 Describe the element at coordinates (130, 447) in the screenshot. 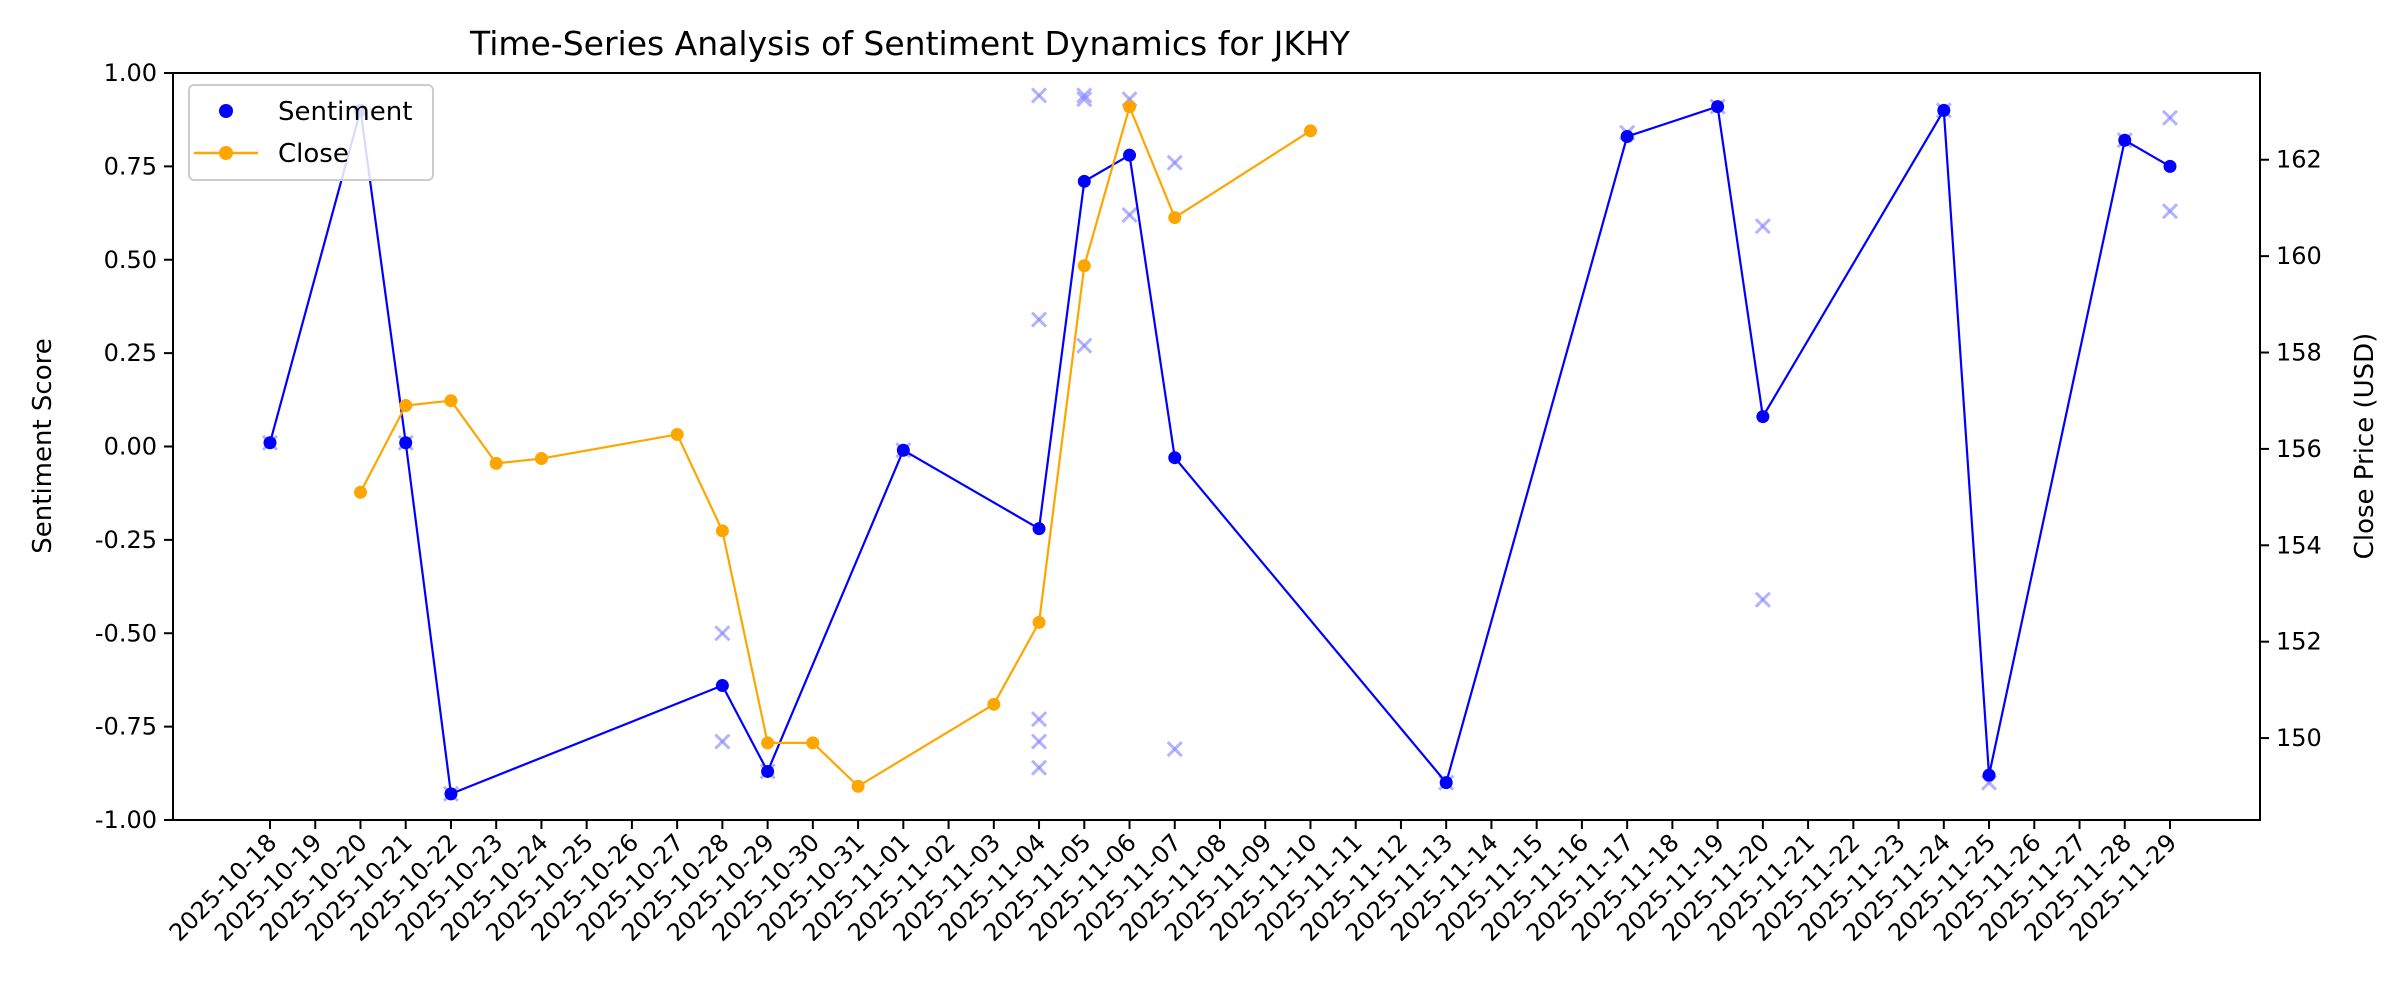

I see `y-left-tick-label: 0.00` at that location.